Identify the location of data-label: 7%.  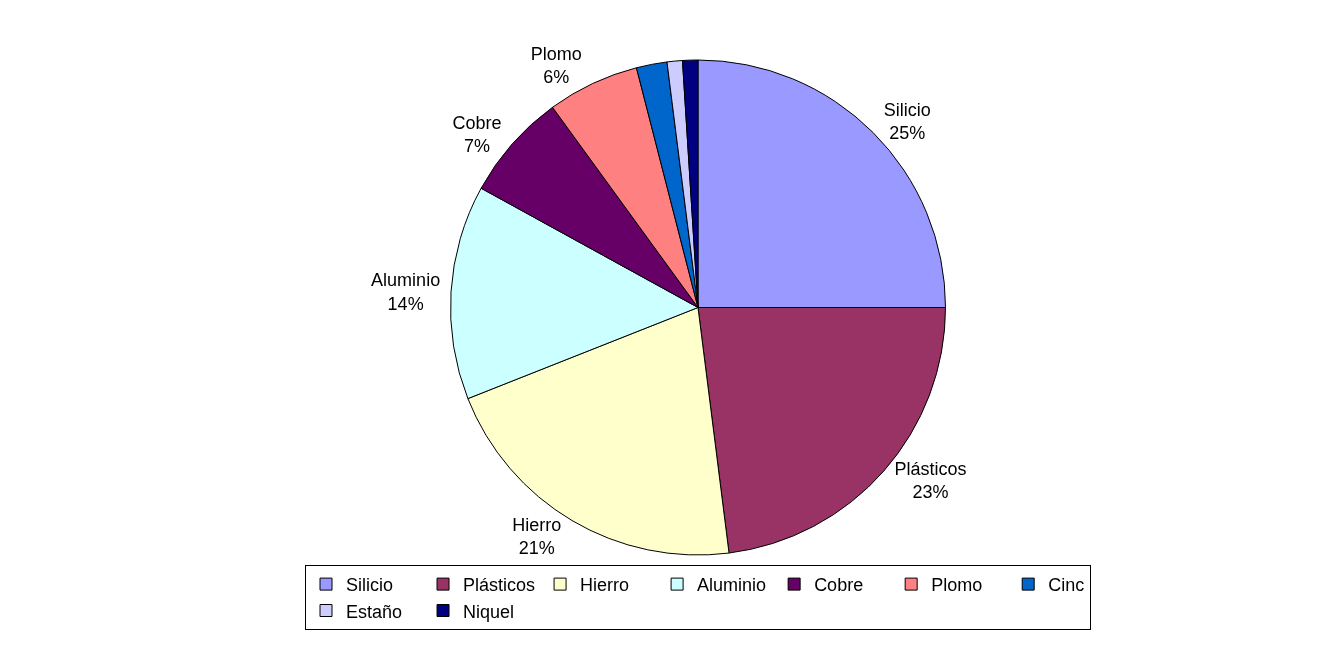
(476, 146).